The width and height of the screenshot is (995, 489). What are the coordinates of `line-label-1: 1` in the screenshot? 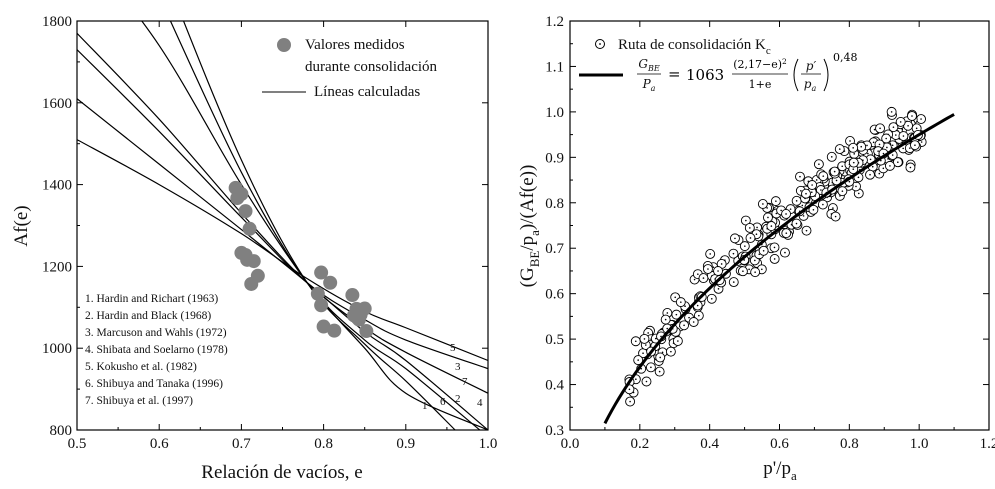 It's located at (425, 406).